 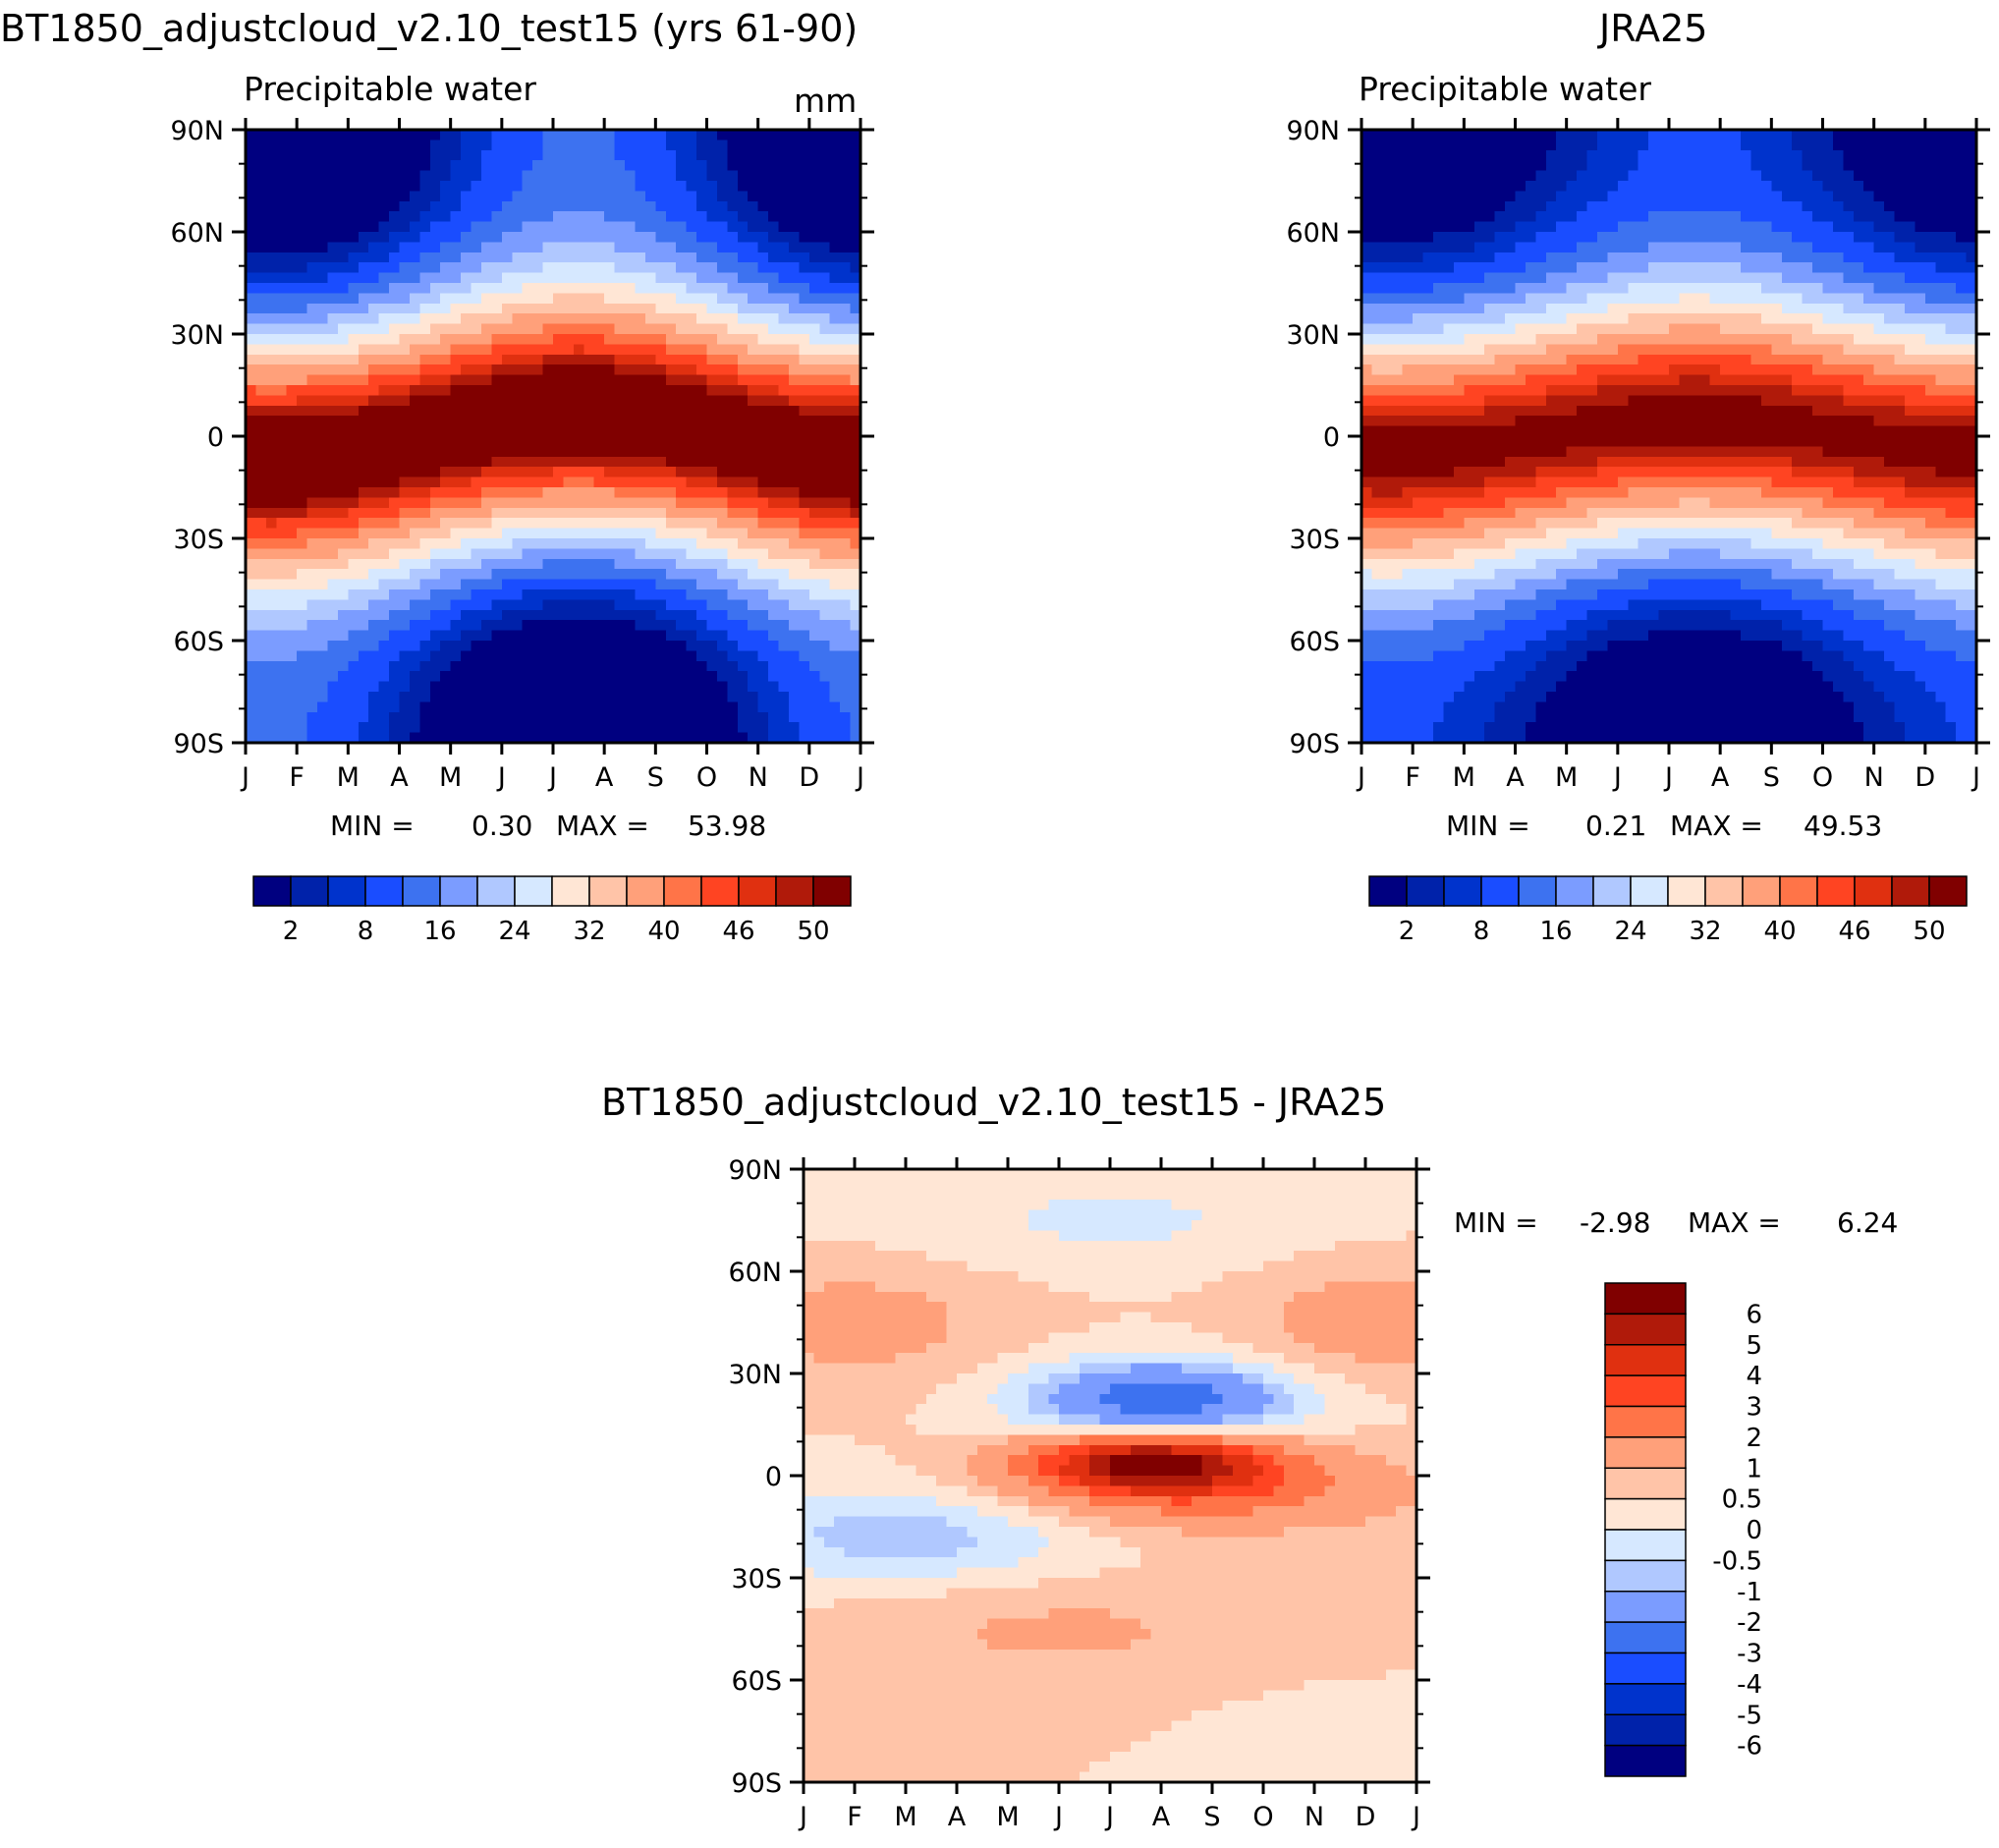 I want to click on colorbar-label: 32, so click(x=589, y=931).